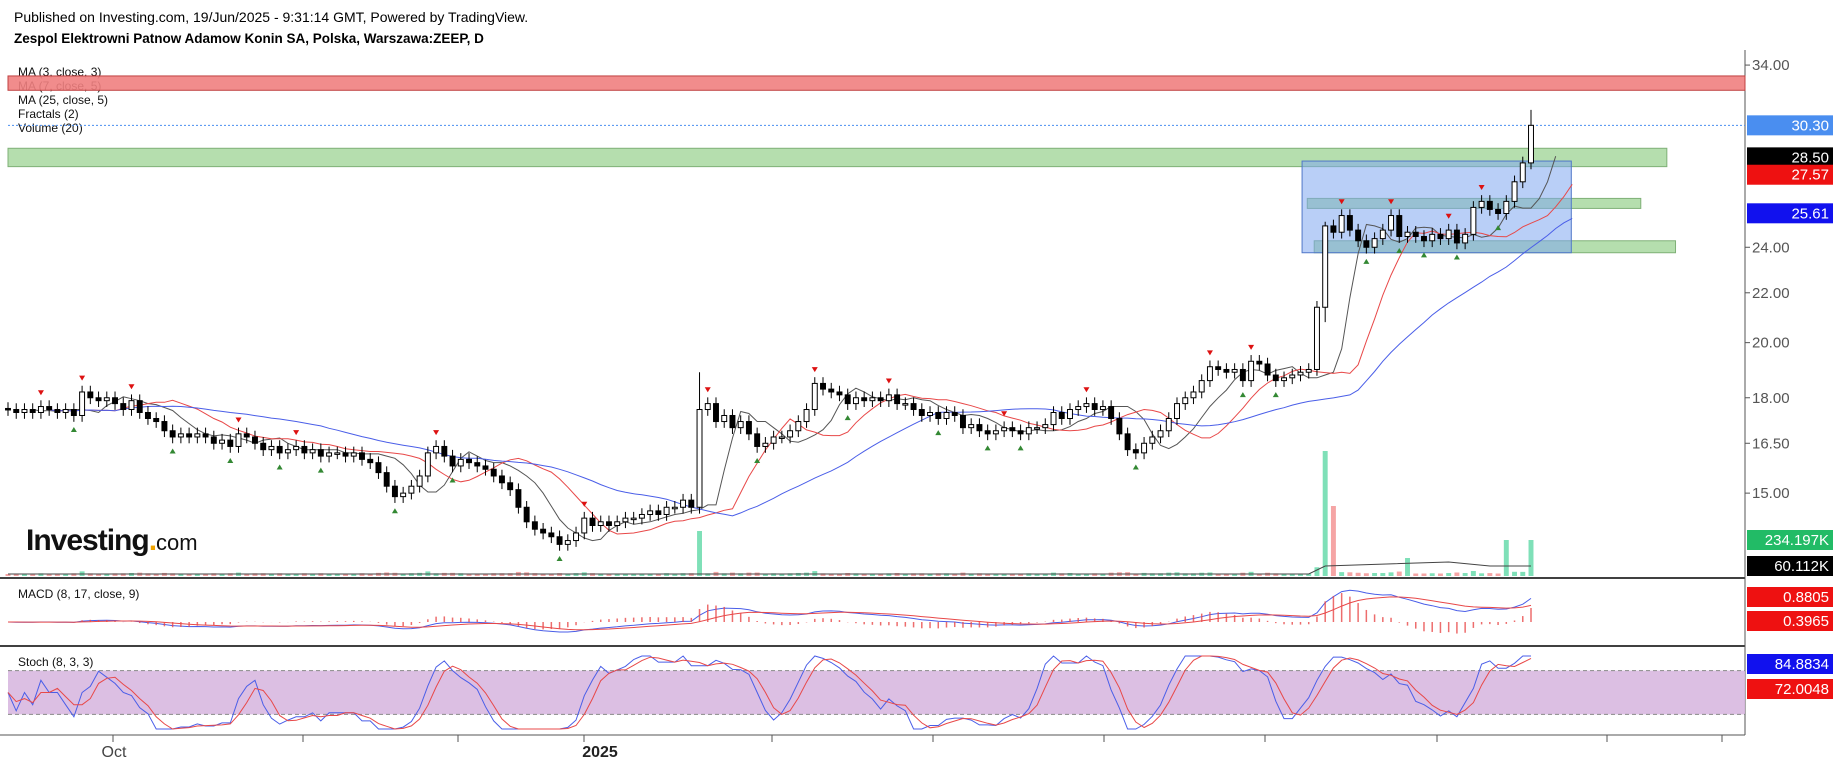  What do you see at coordinates (1391, 202) in the screenshot?
I see `fractal-up-marker` at bounding box center [1391, 202].